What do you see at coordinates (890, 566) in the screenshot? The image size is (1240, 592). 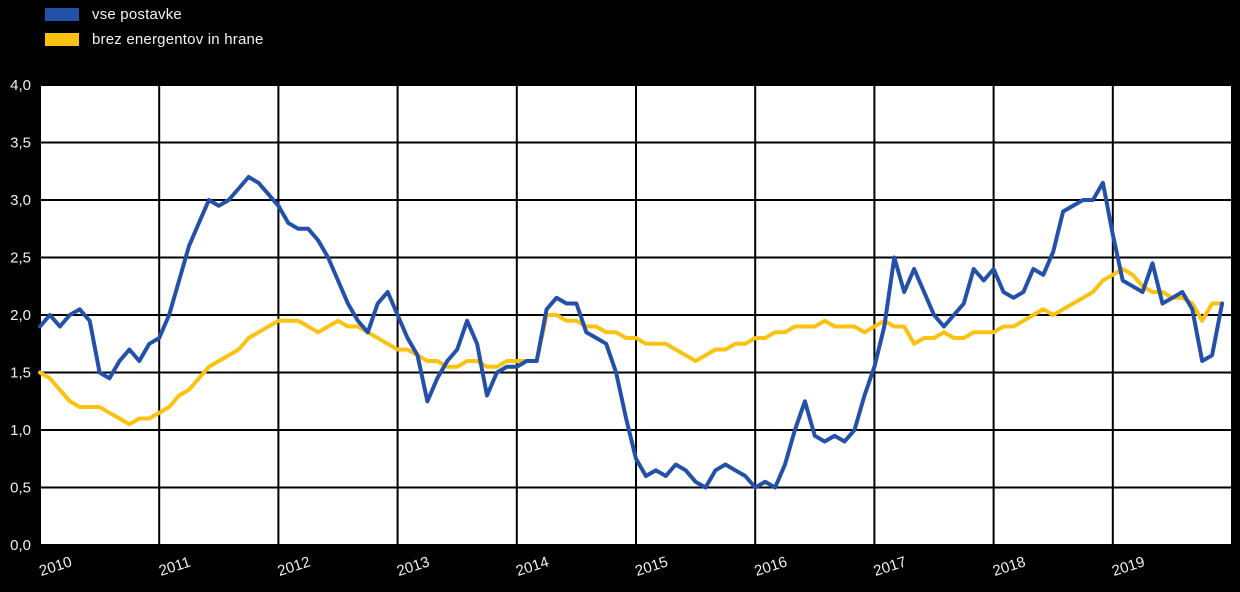 I see `x-tick-label: 2017` at bounding box center [890, 566].